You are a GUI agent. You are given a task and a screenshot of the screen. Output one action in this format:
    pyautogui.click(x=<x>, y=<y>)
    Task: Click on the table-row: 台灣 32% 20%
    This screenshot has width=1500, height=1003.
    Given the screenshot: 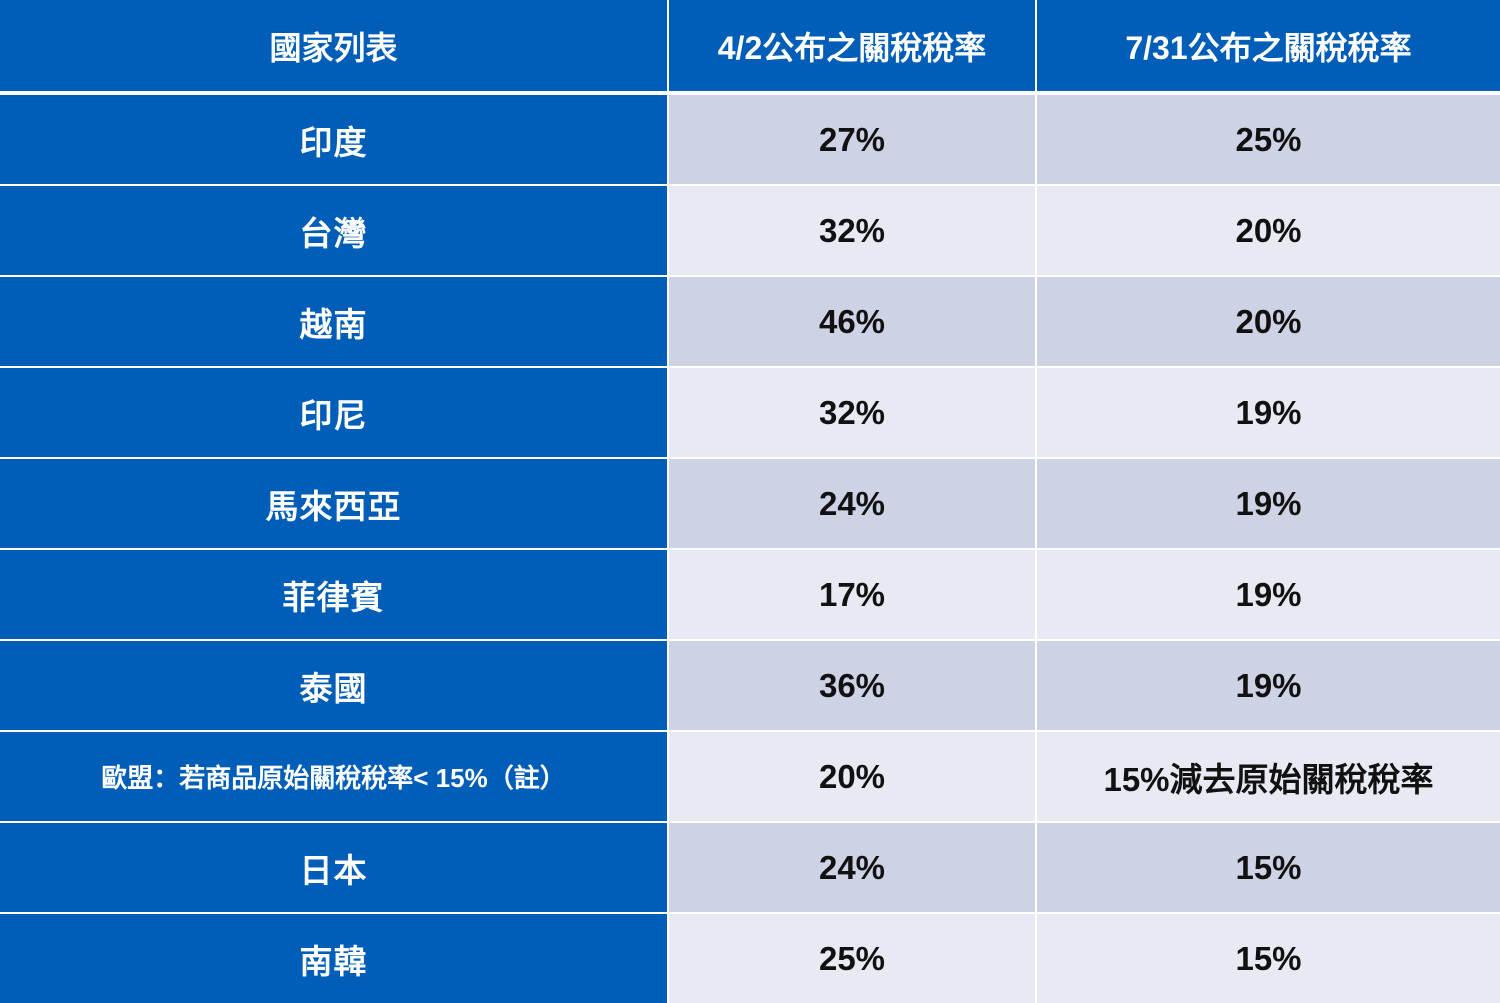 What is the action you would take?
    pyautogui.click(x=750, y=231)
    